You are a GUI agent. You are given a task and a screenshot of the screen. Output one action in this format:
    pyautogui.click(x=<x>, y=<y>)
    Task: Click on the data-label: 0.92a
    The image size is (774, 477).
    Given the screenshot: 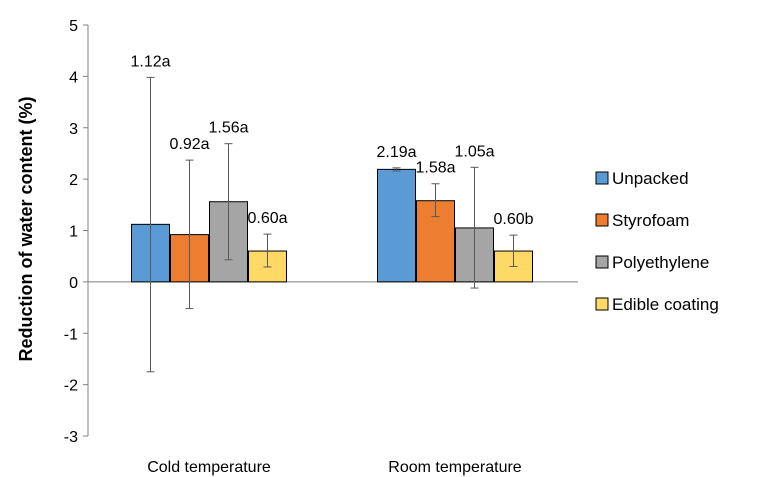 What is the action you would take?
    pyautogui.click(x=189, y=144)
    